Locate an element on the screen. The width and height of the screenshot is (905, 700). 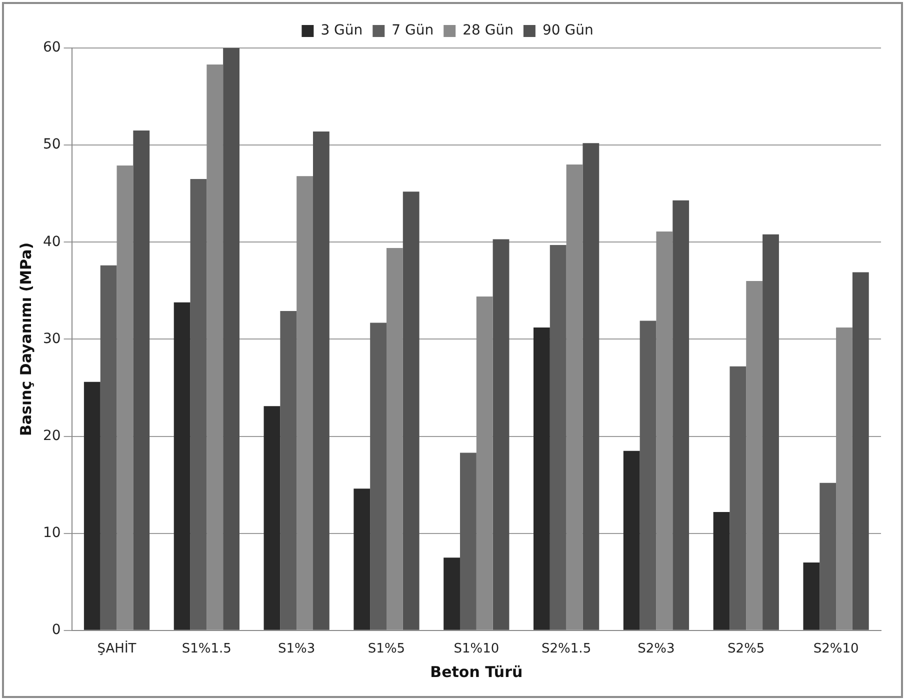
y-tick-label: 10 is located at coordinates (51, 532).